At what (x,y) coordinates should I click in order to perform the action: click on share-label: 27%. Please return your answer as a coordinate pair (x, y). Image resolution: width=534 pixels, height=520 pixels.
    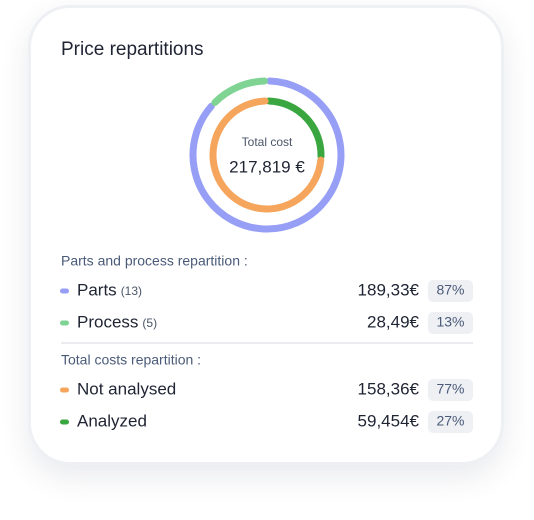
    Looking at the image, I should click on (450, 421).